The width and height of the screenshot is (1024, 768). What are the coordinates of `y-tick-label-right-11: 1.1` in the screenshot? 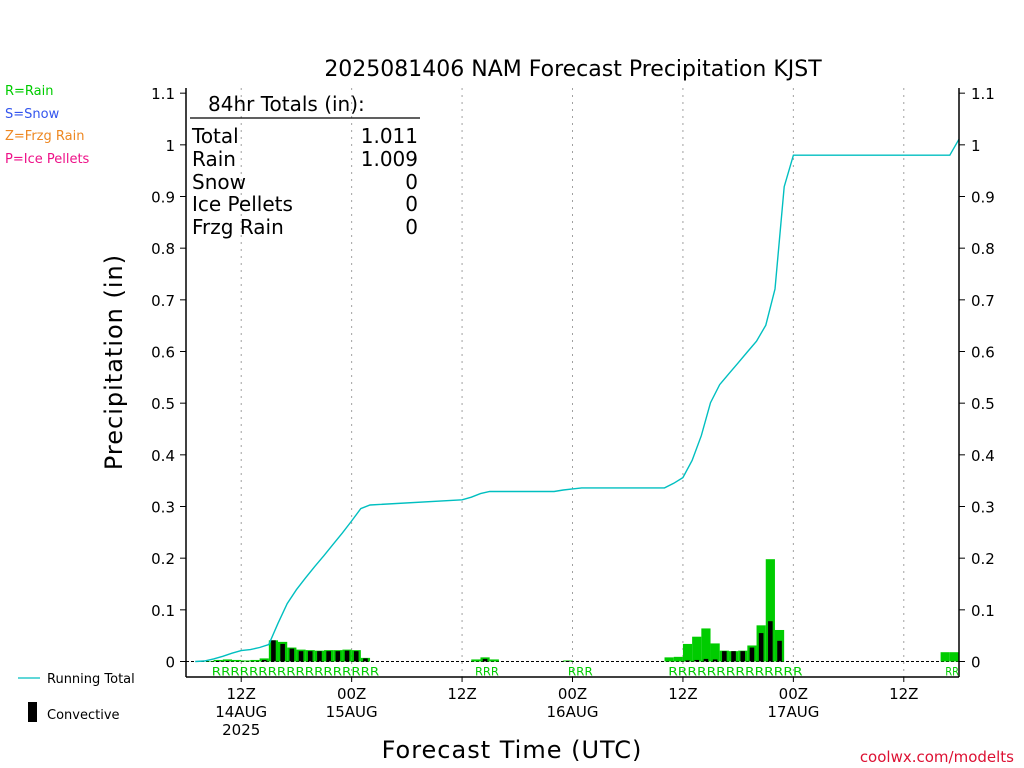 It's located at (983, 94).